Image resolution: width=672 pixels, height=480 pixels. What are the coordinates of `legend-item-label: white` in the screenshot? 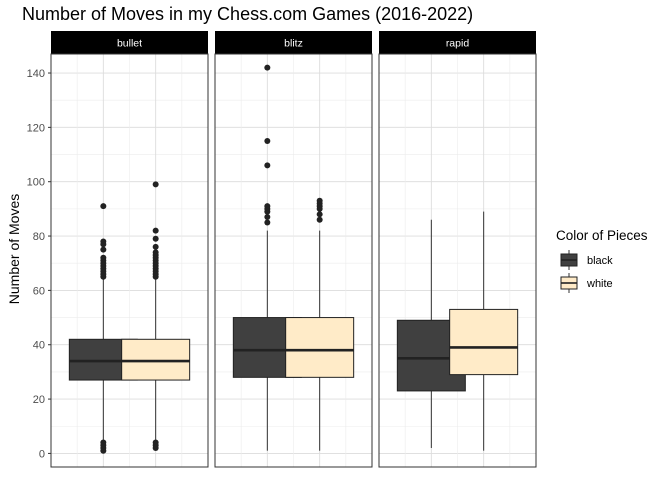 It's located at (599, 284).